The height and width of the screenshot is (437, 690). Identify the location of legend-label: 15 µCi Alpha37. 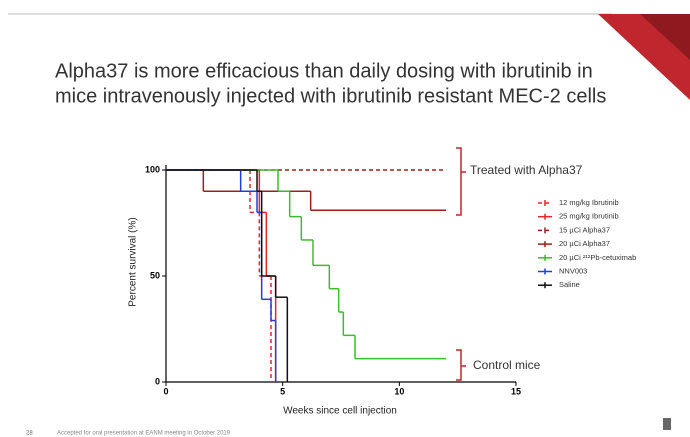
(584, 229).